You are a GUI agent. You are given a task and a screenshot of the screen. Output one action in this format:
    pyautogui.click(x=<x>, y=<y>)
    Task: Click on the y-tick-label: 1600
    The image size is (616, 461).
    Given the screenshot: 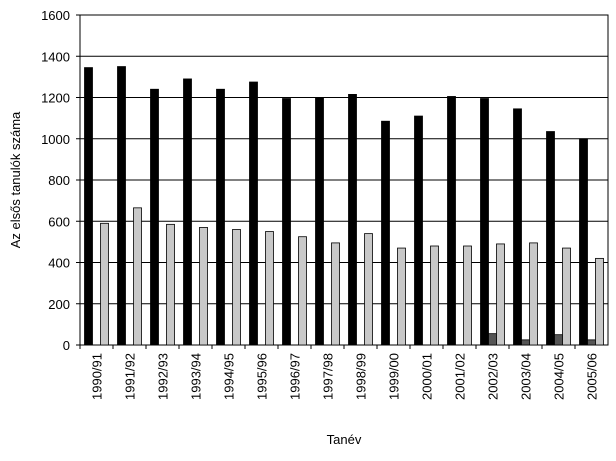 What is the action you would take?
    pyautogui.click(x=55, y=15)
    